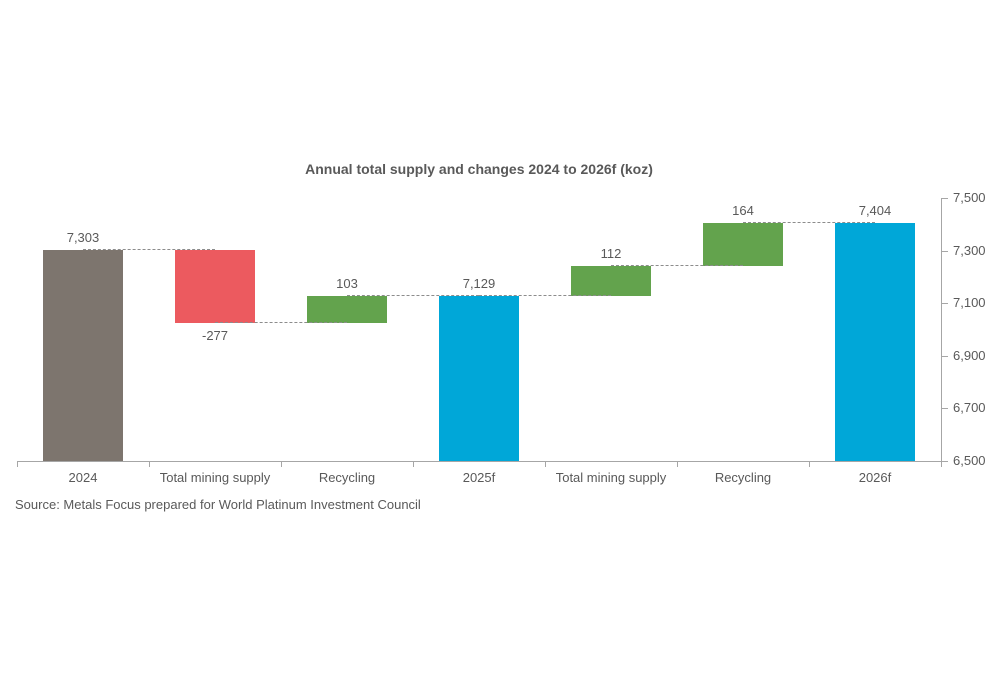  Describe the element at coordinates (941, 330) in the screenshot. I see `y-axis-line` at that location.